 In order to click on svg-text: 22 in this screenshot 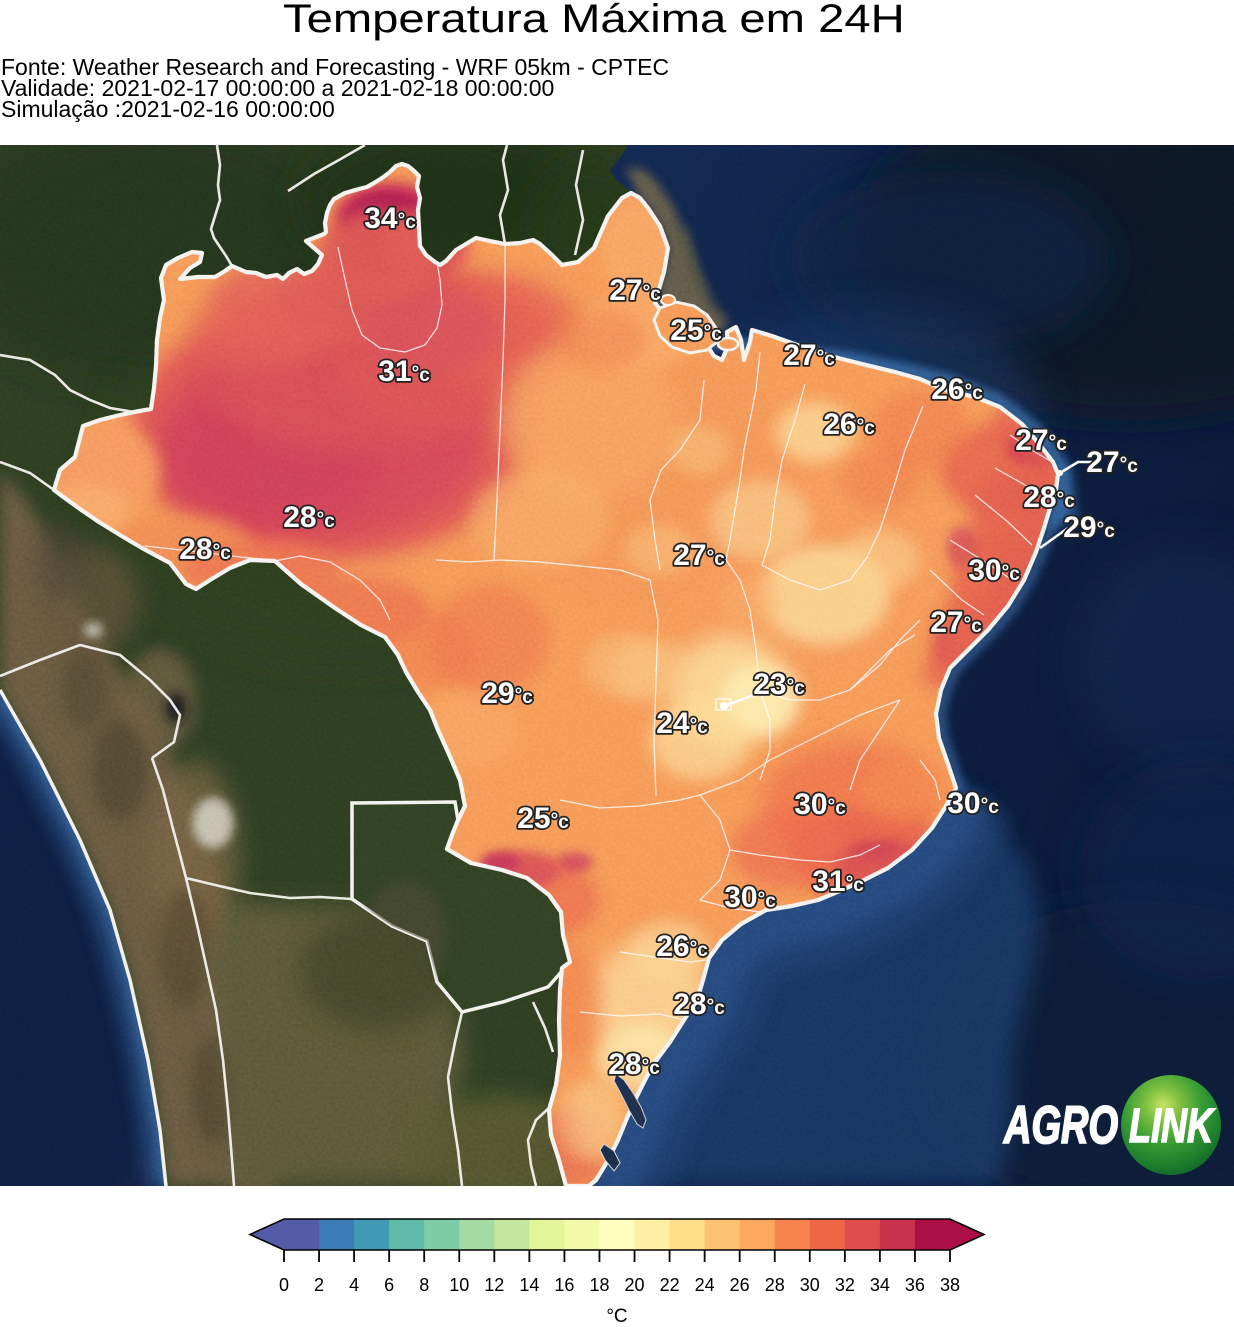, I will do `click(670, 1285)`.